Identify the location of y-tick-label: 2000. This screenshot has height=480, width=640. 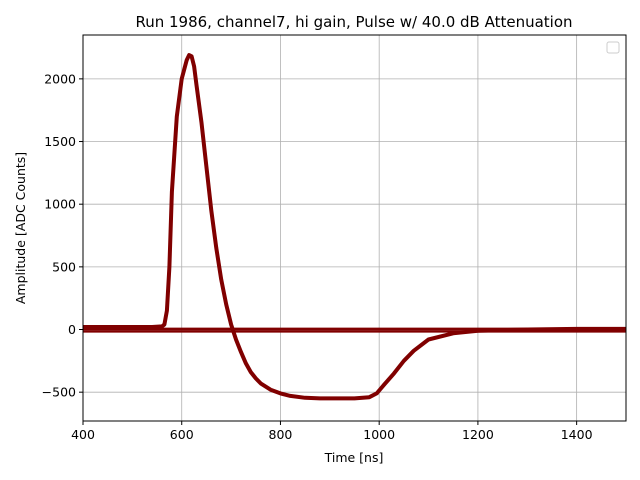
(60, 78).